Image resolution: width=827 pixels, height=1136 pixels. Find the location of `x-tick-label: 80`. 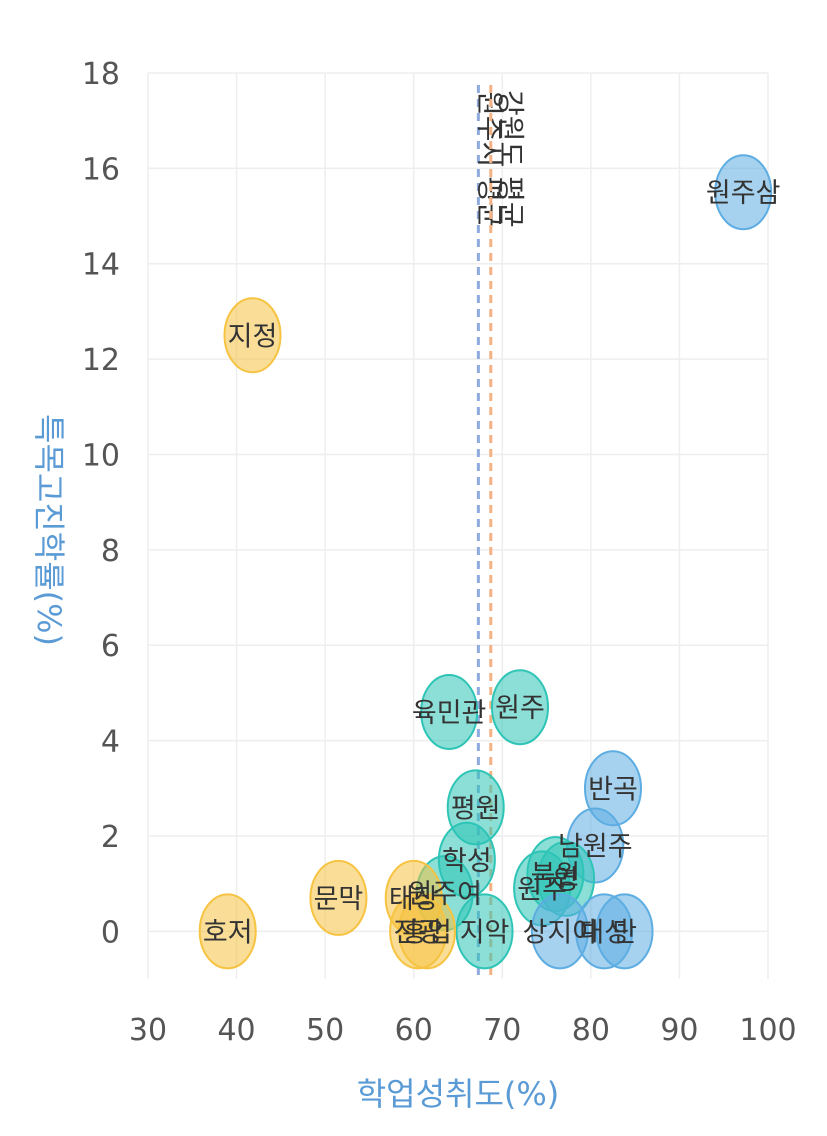

x-tick-label: 80 is located at coordinates (591, 1030).